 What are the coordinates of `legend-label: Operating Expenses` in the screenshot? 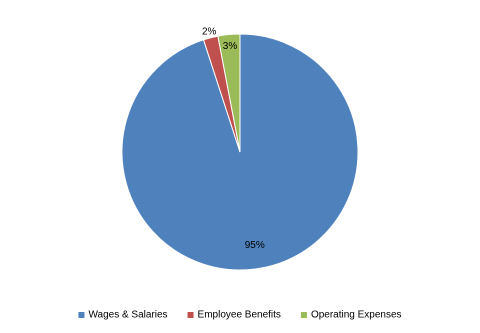 It's located at (356, 315).